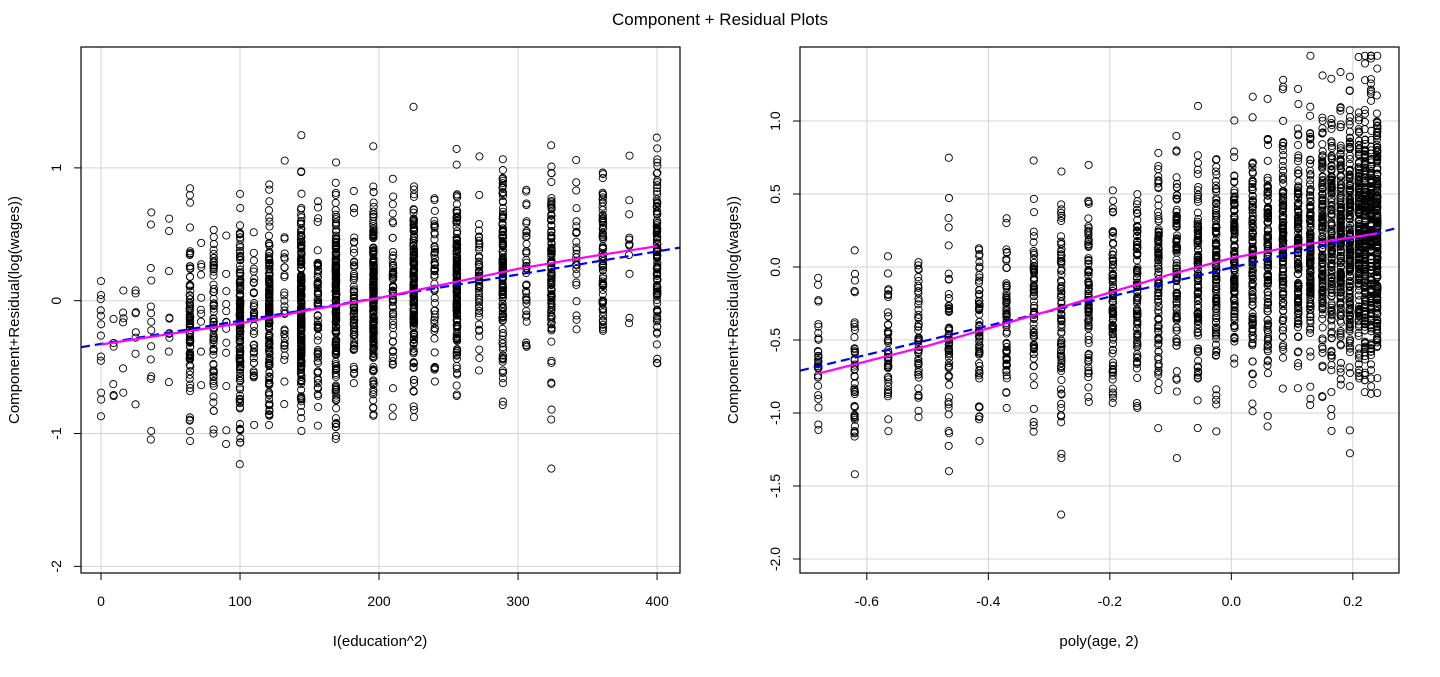 The image size is (1440, 677). I want to click on y-axis-label: Component+Residual(log(wages)), so click(733, 310).